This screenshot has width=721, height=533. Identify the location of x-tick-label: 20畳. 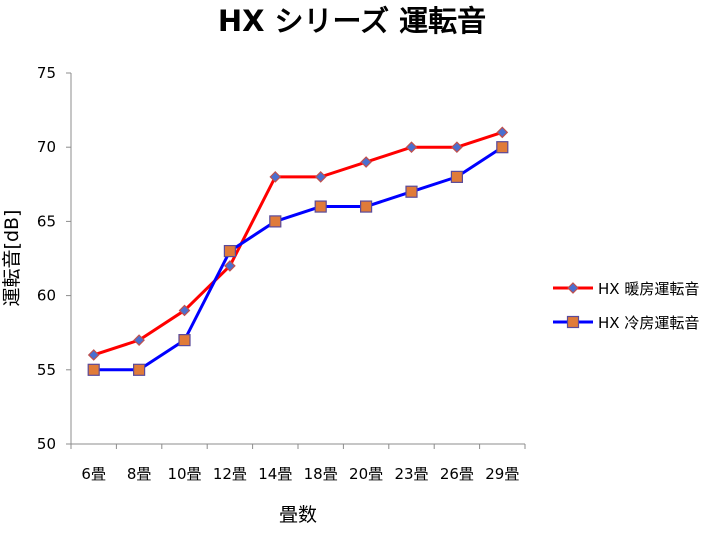
(366, 474).